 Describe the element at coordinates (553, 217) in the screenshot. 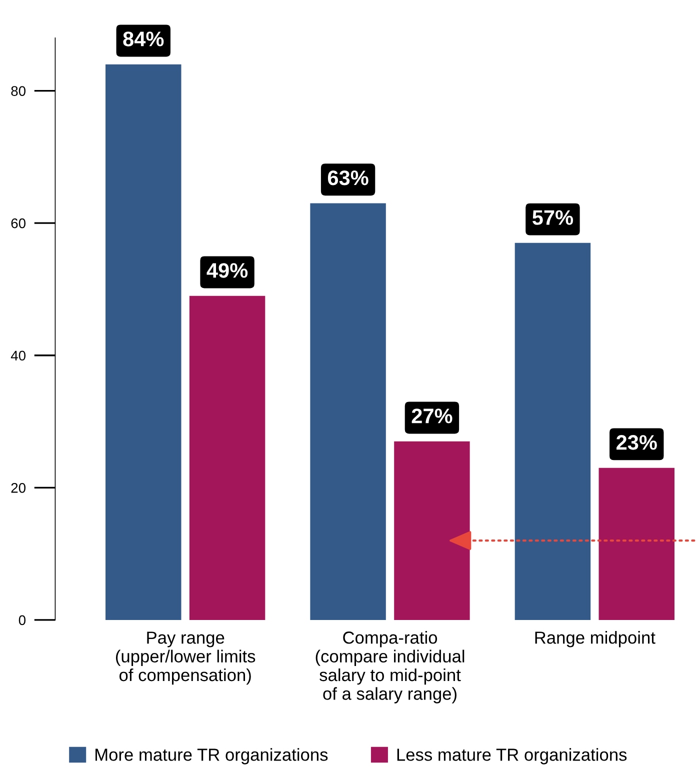

I see `data-label: 57%` at that location.